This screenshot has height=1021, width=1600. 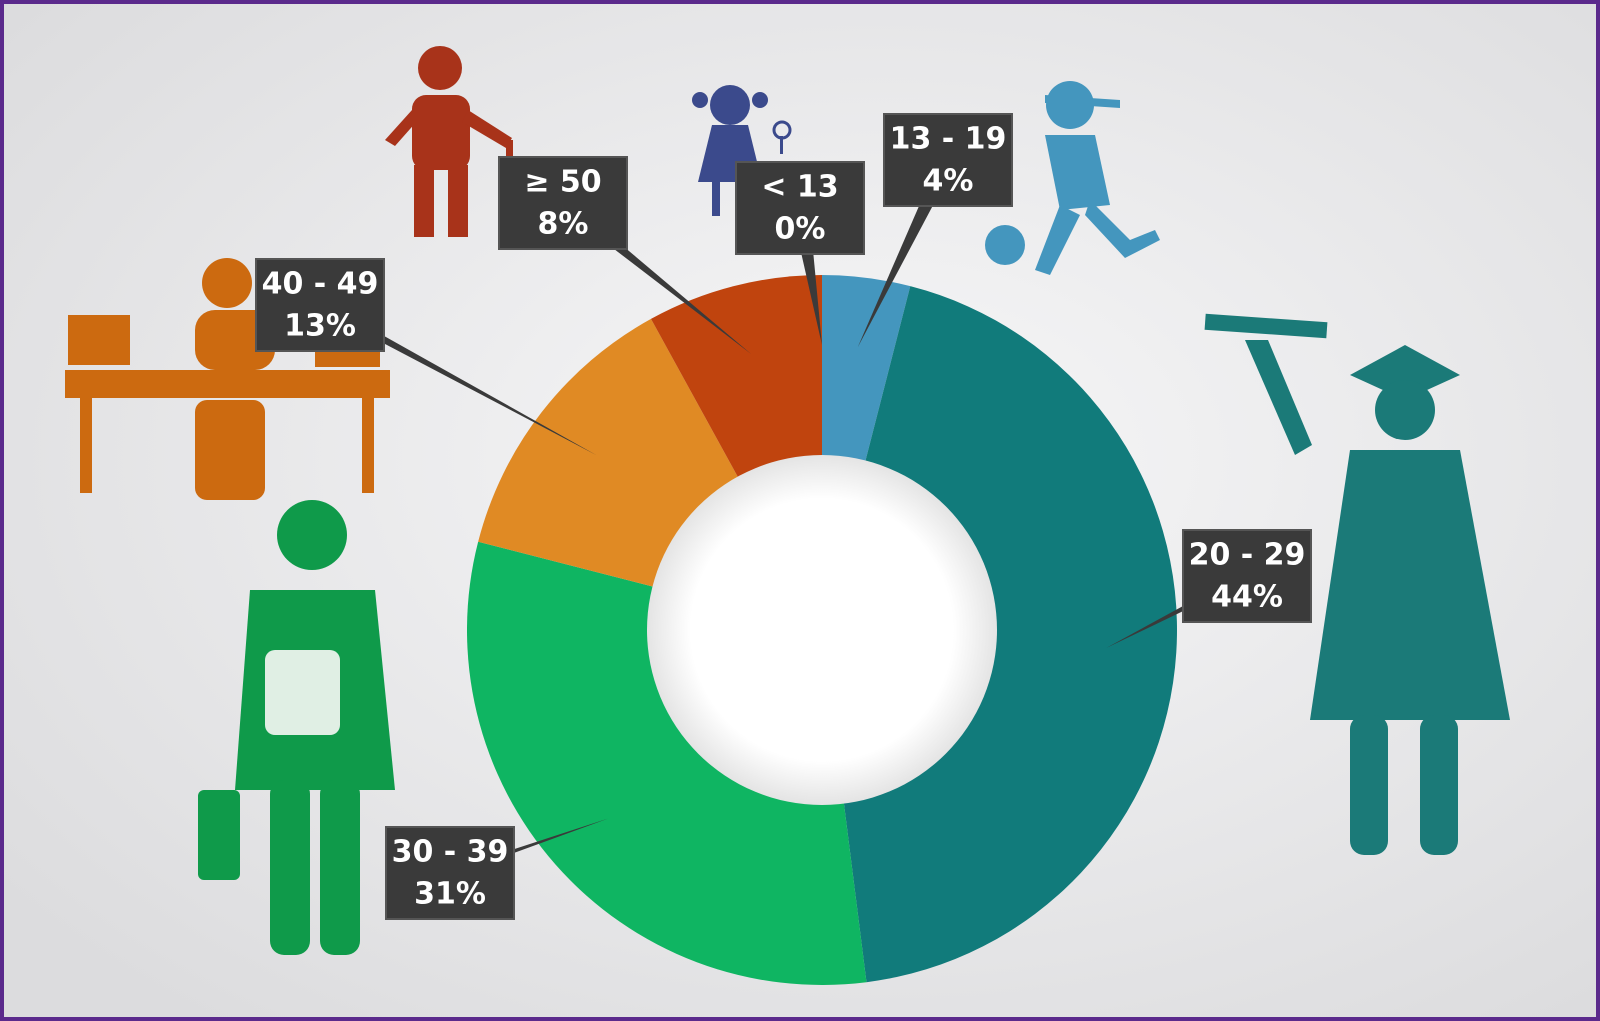 What do you see at coordinates (449, 141) in the screenshot?
I see `icon-elder` at bounding box center [449, 141].